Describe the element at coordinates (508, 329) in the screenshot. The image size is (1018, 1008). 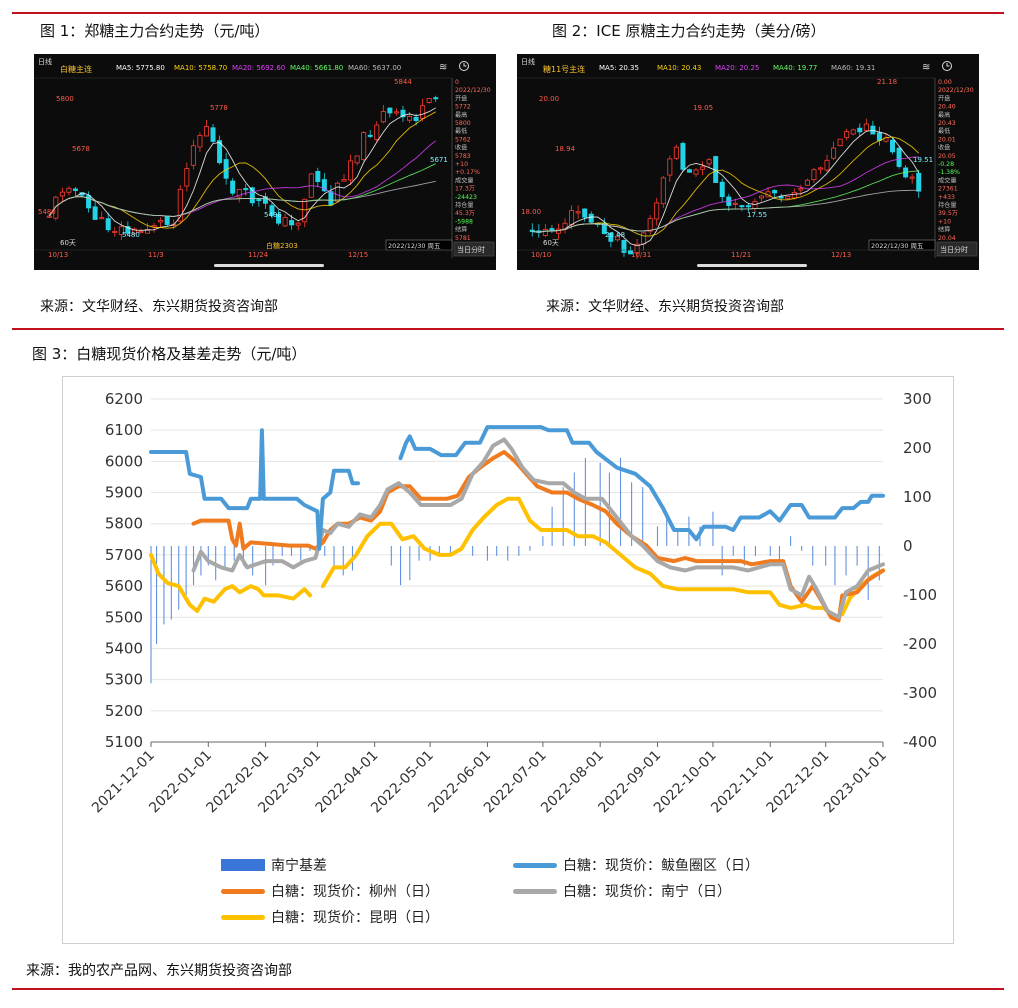
I see `middle-rule` at that location.